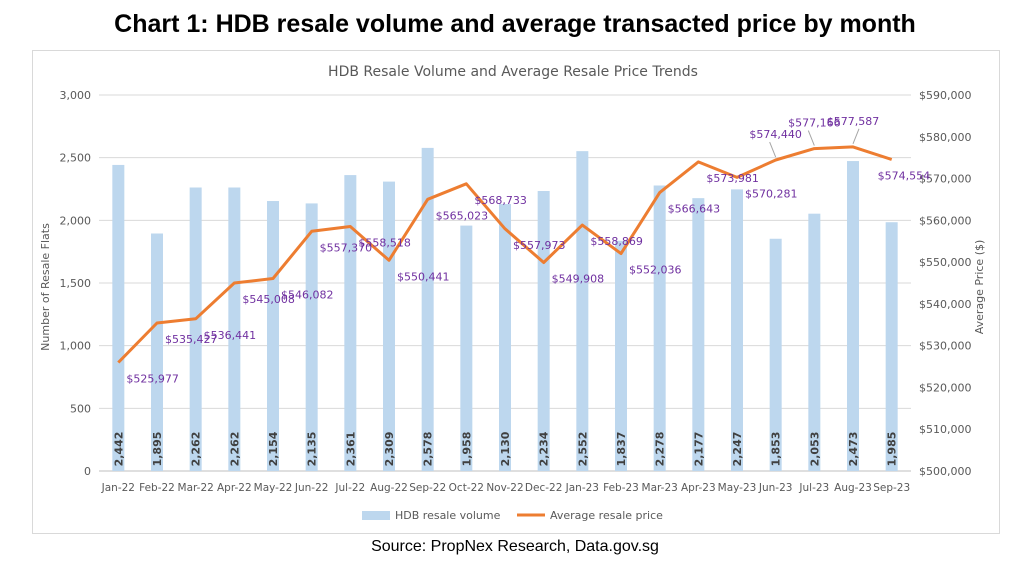 The width and height of the screenshot is (1030, 564). Describe the element at coordinates (694, 209) in the screenshot. I see `price-value-label: $566,643` at that location.